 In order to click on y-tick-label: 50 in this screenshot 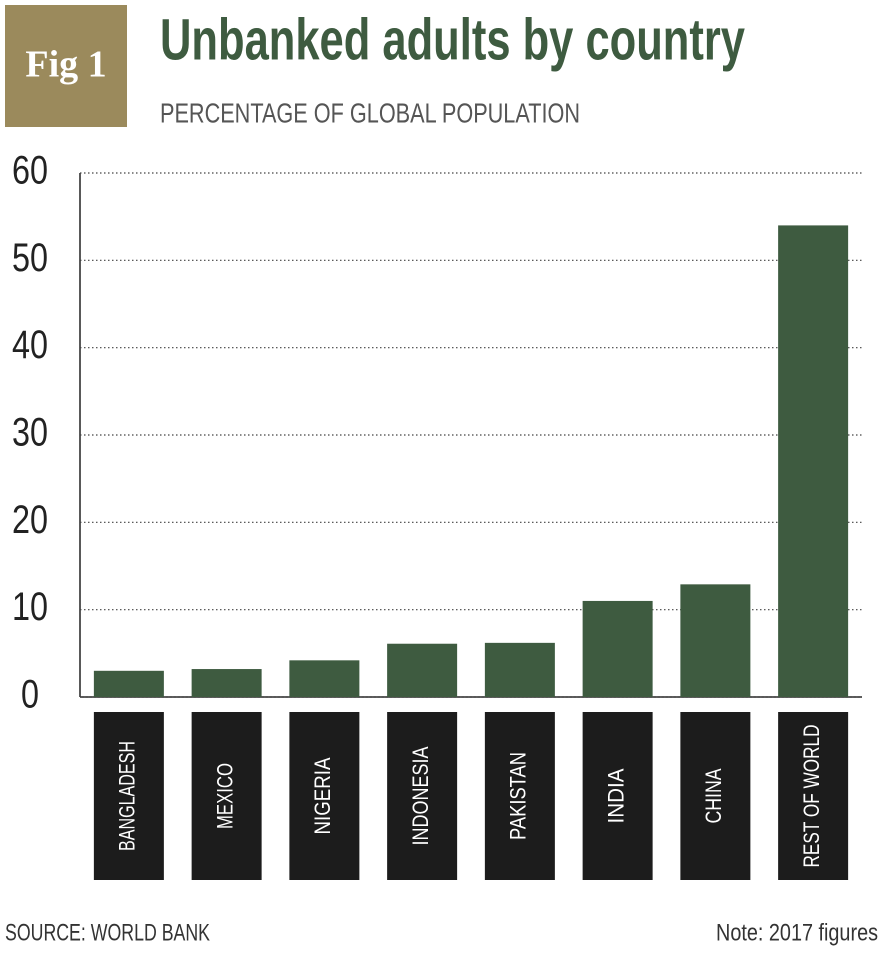, I will do `click(30, 258)`.